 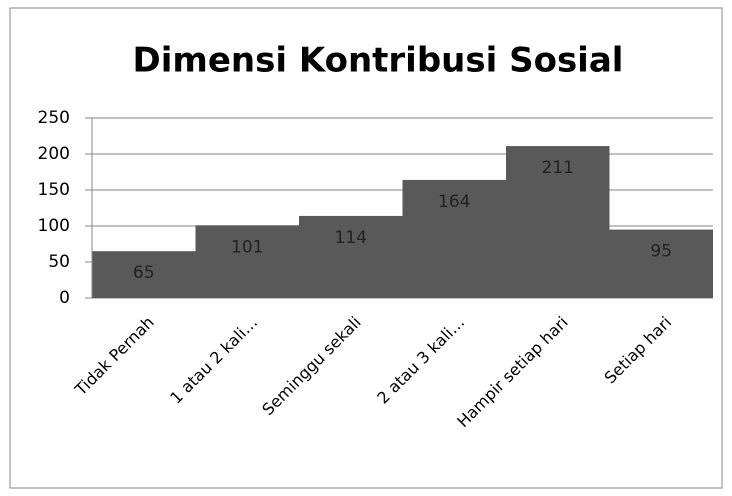 What do you see at coordinates (512, 372) in the screenshot?
I see `x-tick-label: Hampir setiap hari` at bounding box center [512, 372].